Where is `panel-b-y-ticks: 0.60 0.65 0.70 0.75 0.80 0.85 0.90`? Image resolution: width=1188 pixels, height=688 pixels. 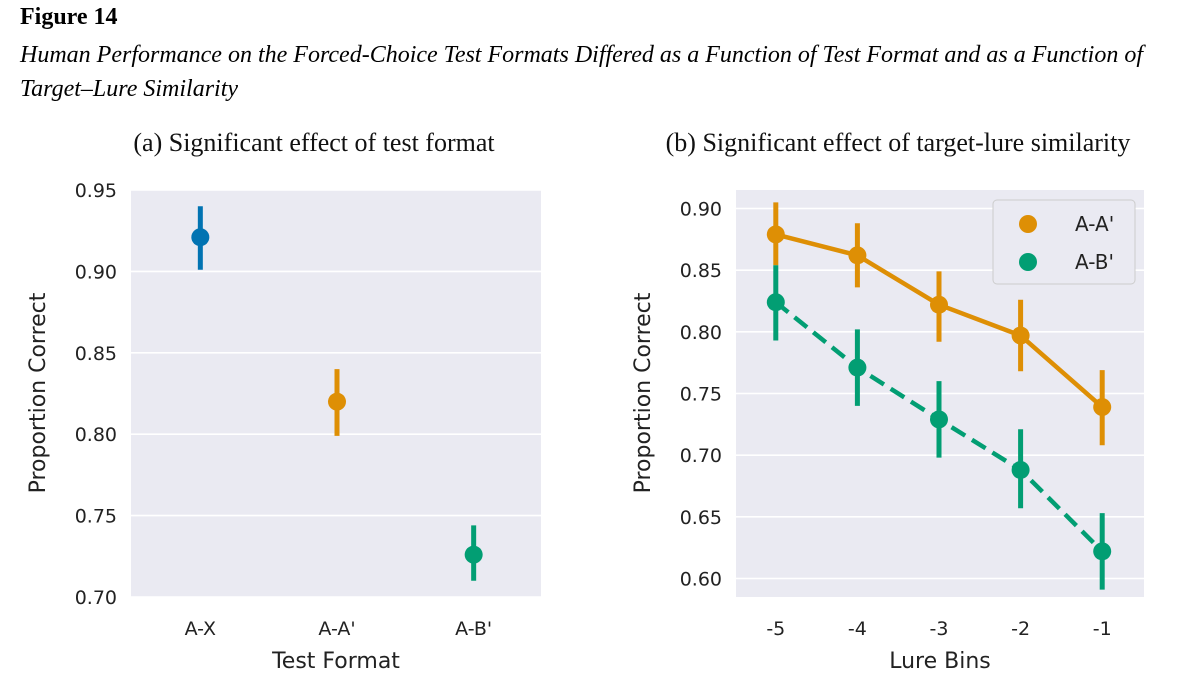
panel-b-y-ticks: 0.60 0.65 0.70 0.75 0.80 0.85 0.90 is located at coordinates (701, 395).